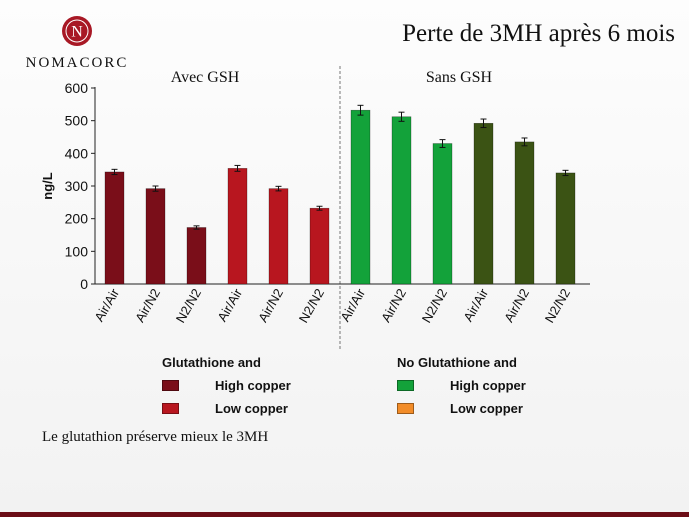  What do you see at coordinates (205, 77) in the screenshot?
I see `group-label: Avec GSH` at bounding box center [205, 77].